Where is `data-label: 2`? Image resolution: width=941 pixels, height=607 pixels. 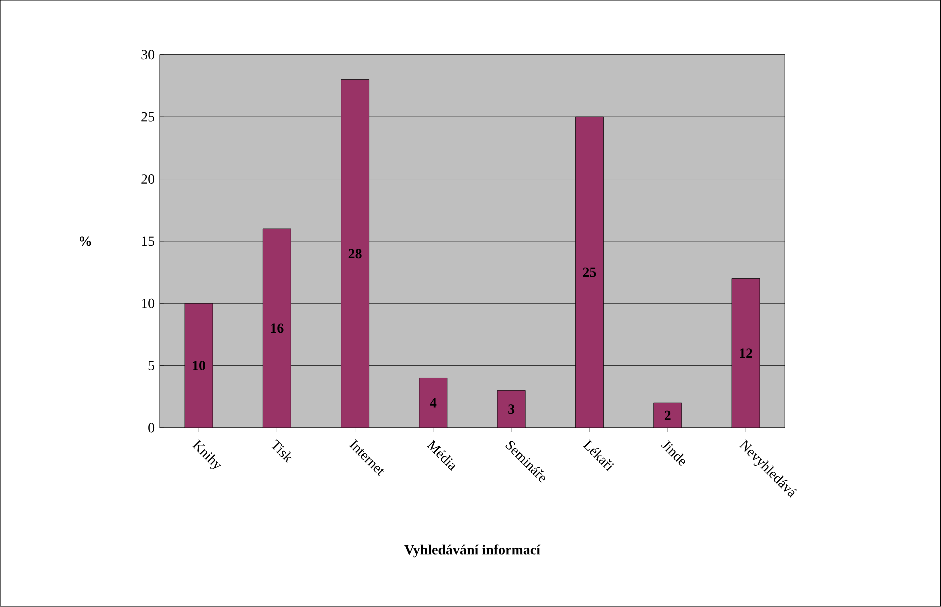
data-label: 2 is located at coordinates (667, 415).